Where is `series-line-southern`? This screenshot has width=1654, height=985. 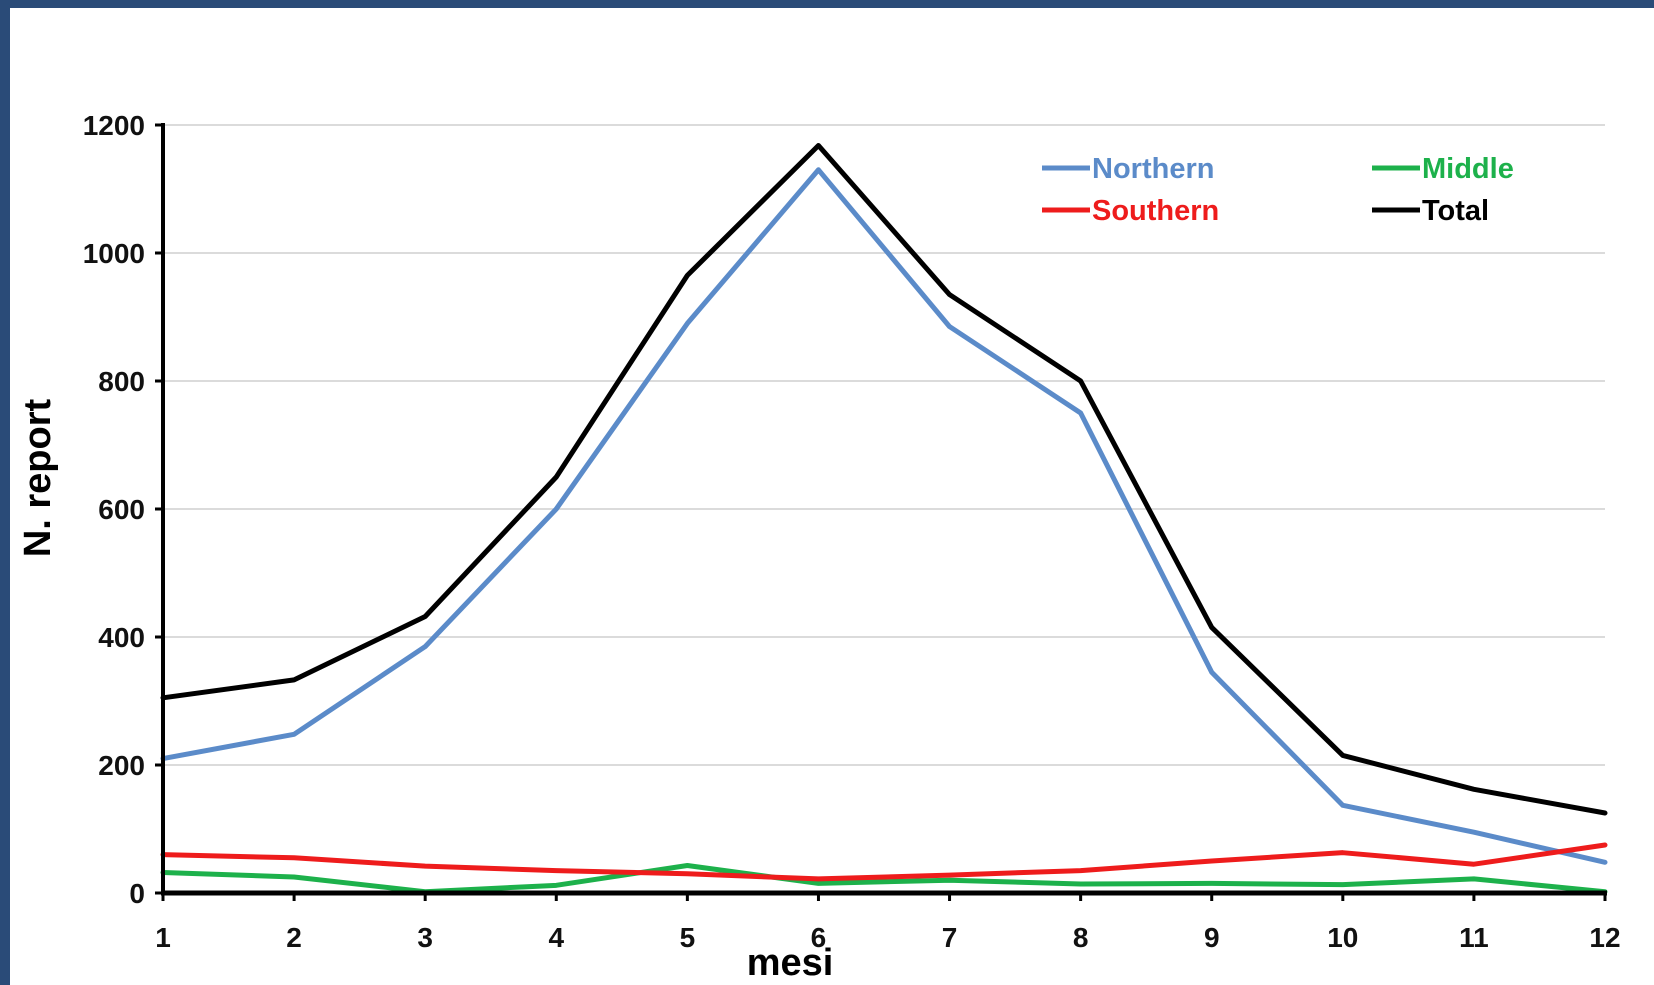 series-line-southern is located at coordinates (884, 862).